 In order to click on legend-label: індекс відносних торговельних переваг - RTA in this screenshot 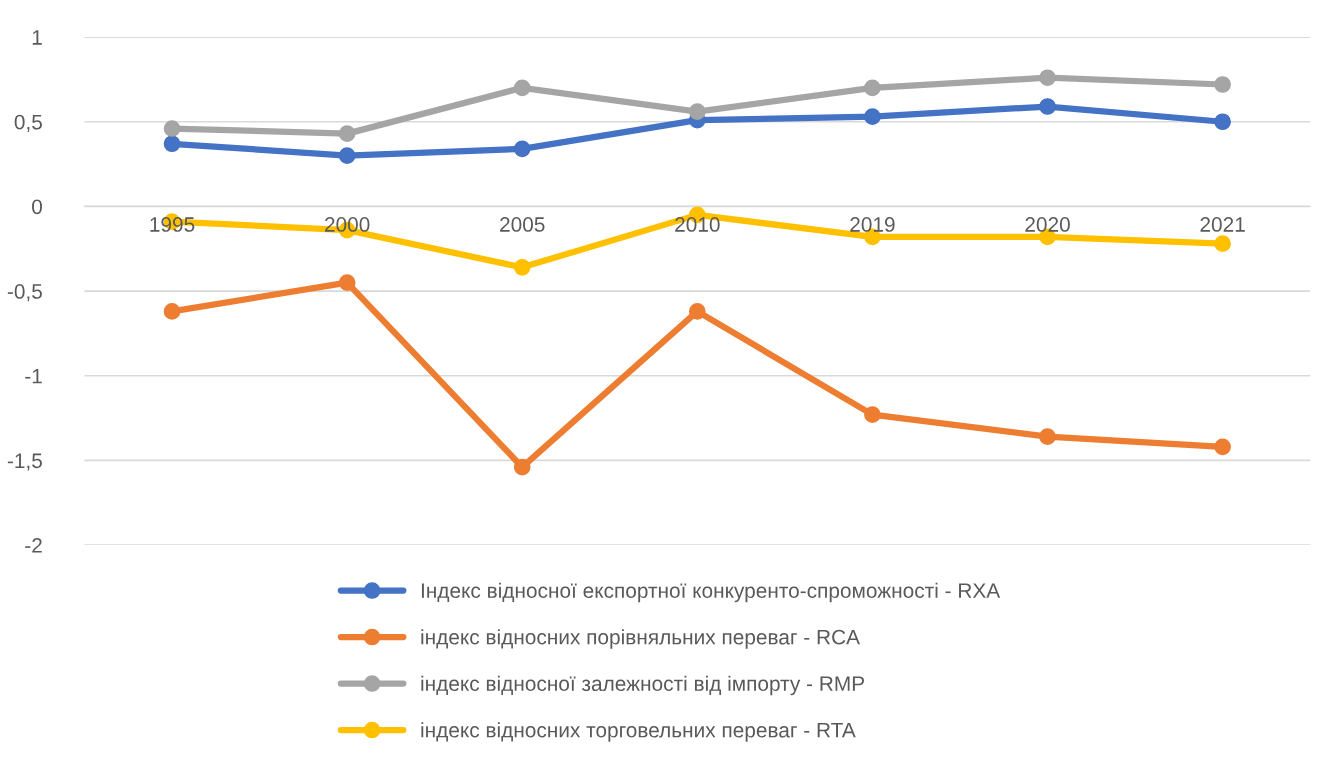, I will do `click(638, 732)`.